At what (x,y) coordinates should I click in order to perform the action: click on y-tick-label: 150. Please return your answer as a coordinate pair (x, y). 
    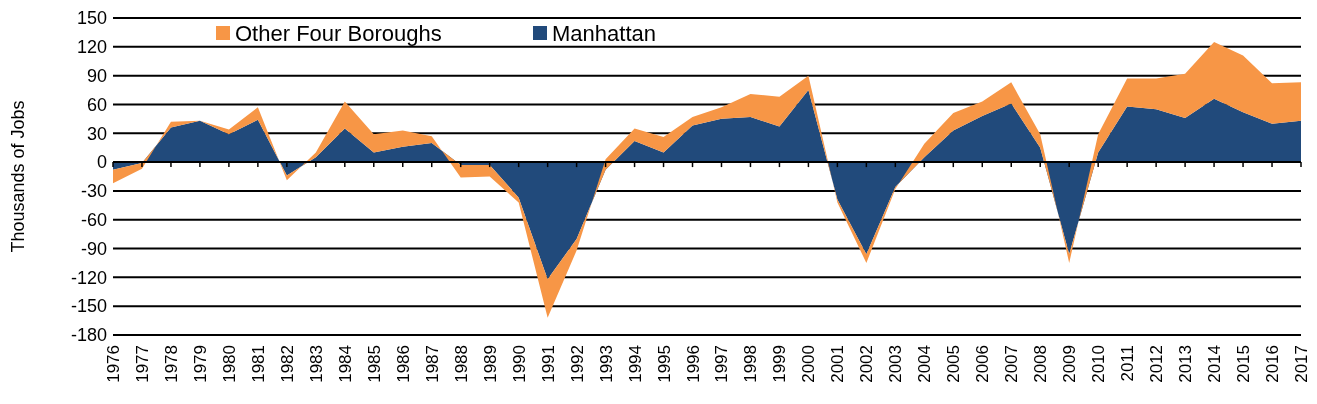
    Looking at the image, I should click on (91, 18).